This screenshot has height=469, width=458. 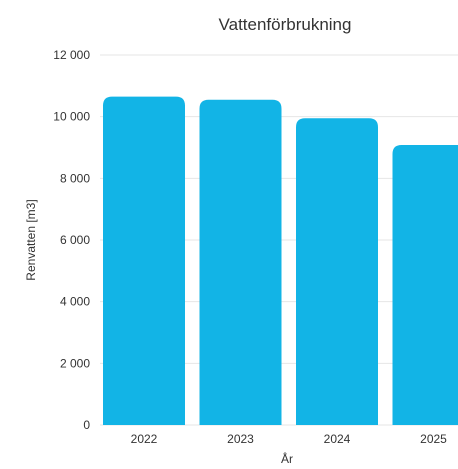 What do you see at coordinates (75, 302) in the screenshot?
I see `y-tick-label: 4 000` at bounding box center [75, 302].